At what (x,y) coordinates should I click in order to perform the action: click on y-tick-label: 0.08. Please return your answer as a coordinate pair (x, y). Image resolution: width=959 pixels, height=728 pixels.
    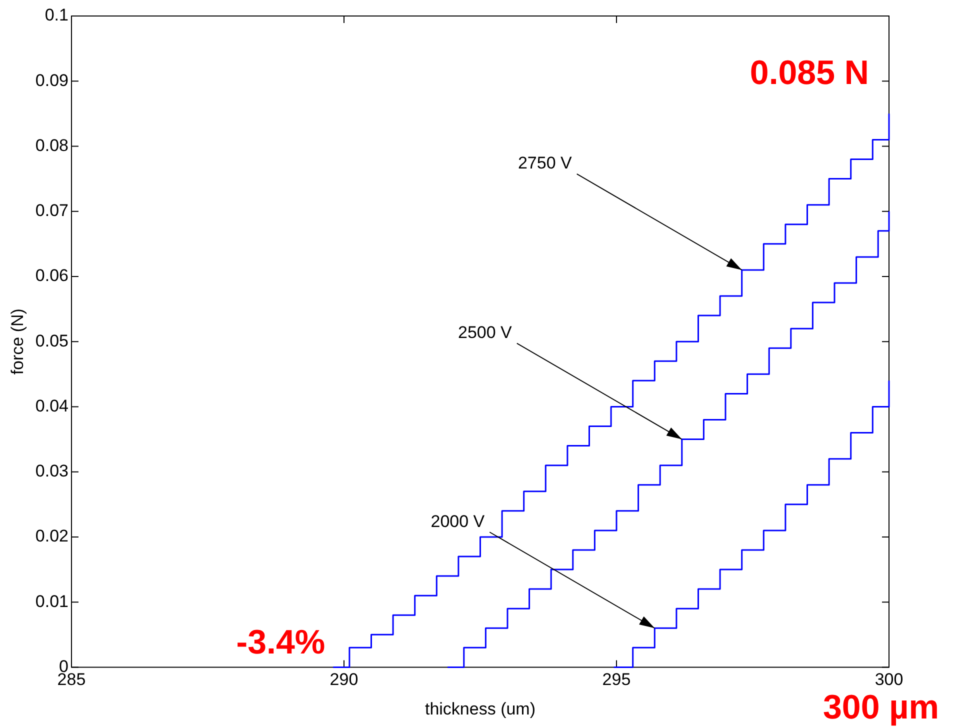
    Looking at the image, I should click on (51, 145).